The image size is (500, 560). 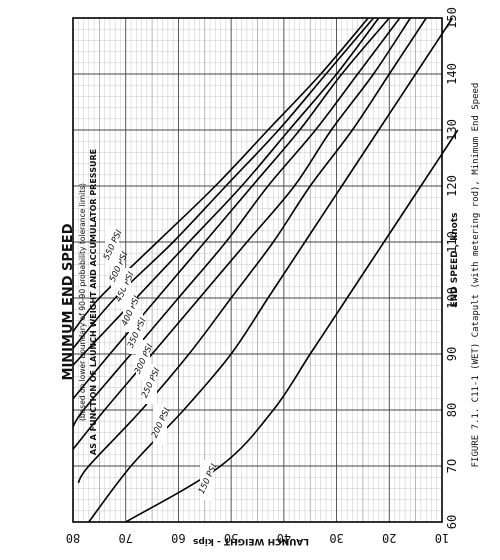 What do you see at coordinates (452, 354) in the screenshot?
I see `x-tick-label: 90` at bounding box center [452, 354].